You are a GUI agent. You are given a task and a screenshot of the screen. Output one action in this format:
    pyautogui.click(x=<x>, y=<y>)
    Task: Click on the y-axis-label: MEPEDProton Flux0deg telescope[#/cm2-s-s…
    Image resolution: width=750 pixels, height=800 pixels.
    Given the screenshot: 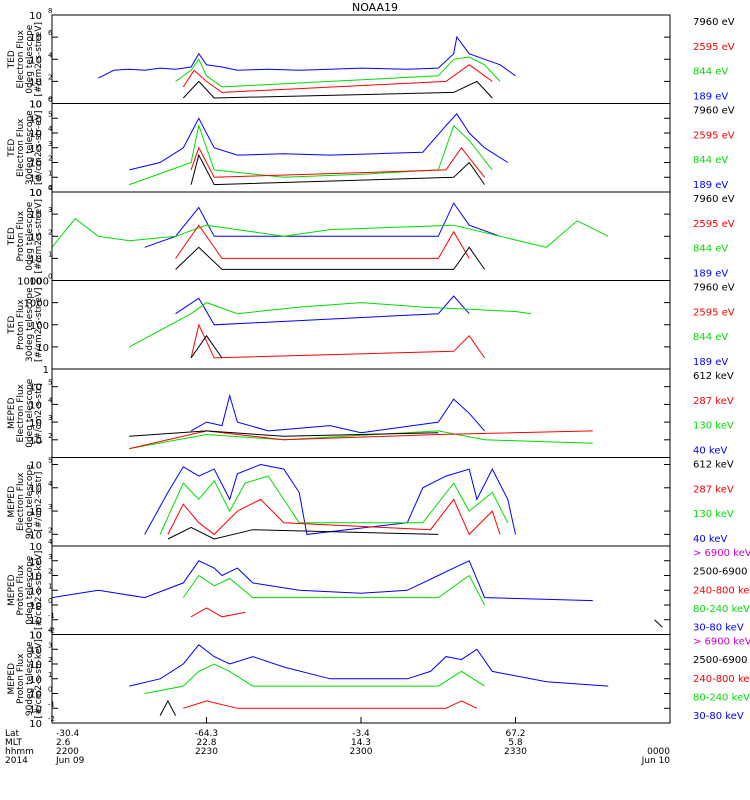 What is the action you would take?
    pyautogui.click(x=25, y=590)
    